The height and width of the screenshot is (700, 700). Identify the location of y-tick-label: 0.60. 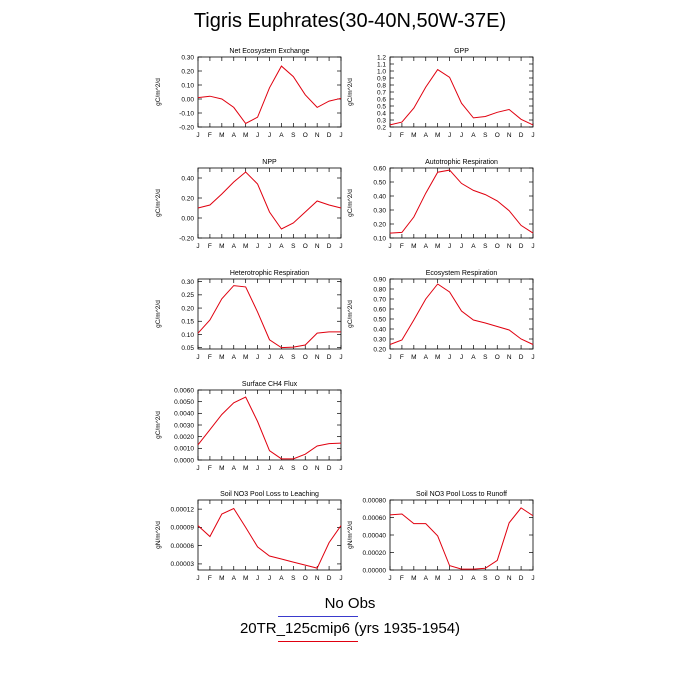
(379, 168).